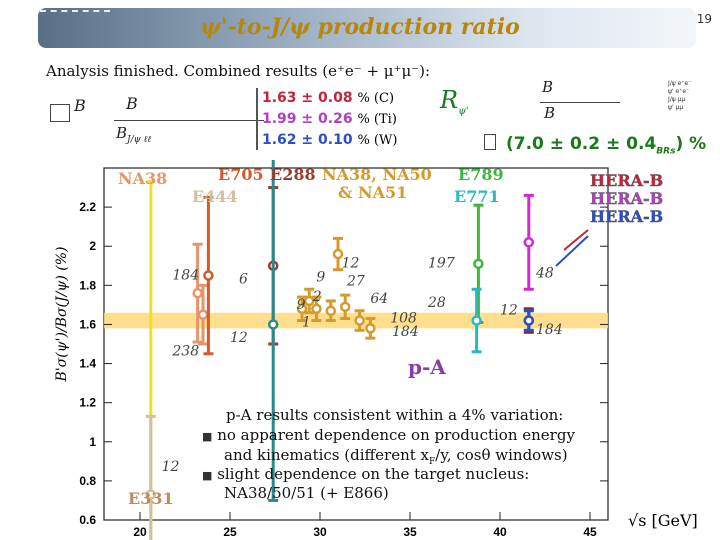  I want to click on x-tick-label: 35, so click(410, 532).